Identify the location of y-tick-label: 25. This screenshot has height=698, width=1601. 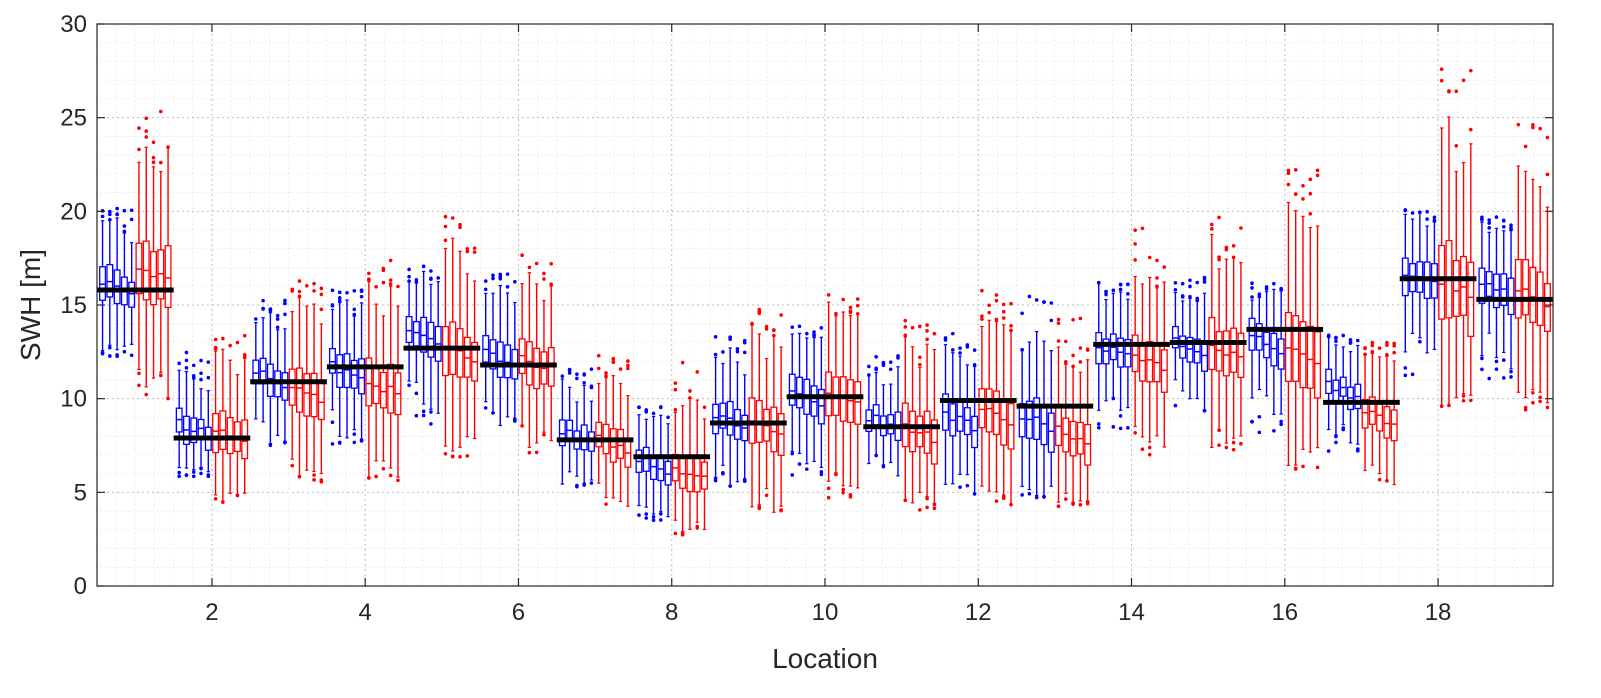
(73, 118).